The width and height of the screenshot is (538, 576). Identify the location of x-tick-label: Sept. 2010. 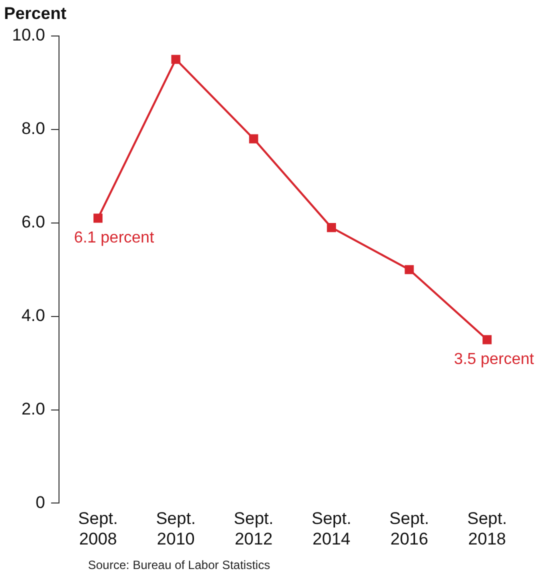
(176, 528).